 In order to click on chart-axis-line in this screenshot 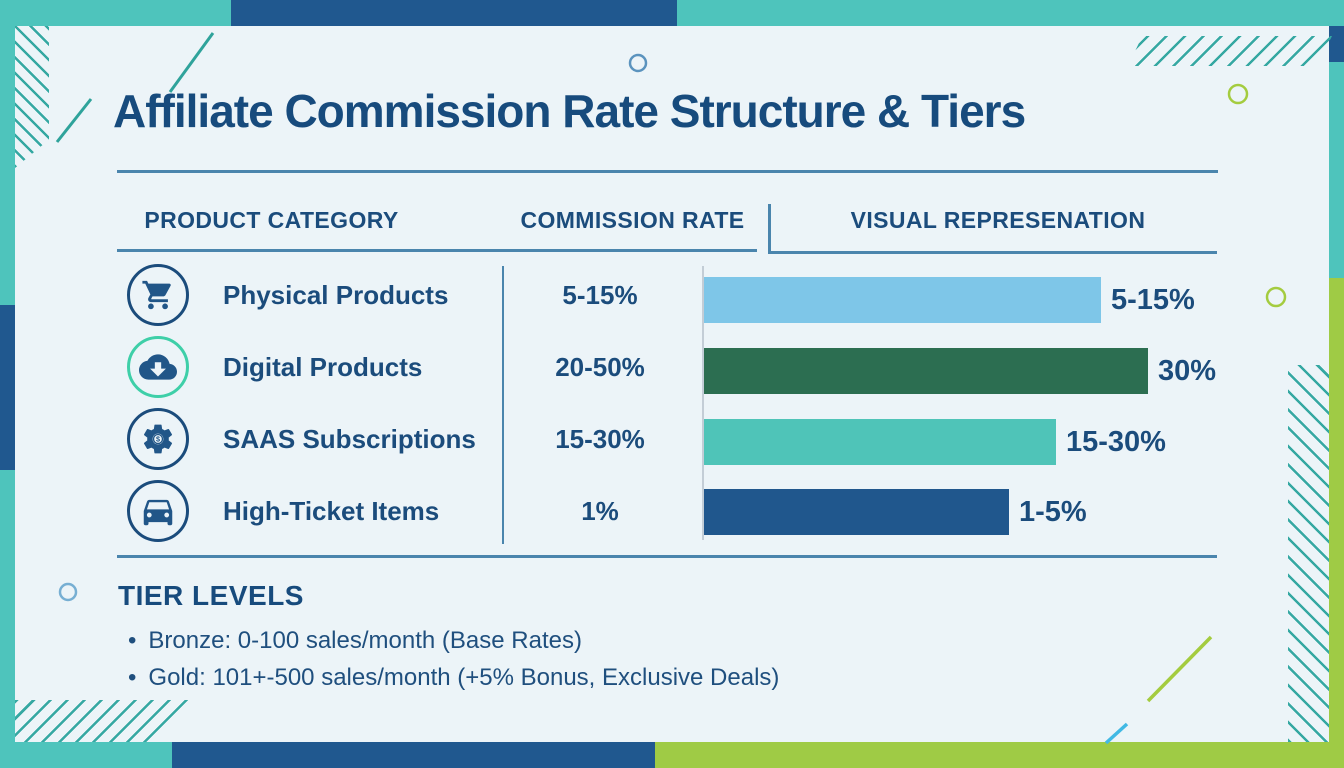, I will do `click(703, 403)`.